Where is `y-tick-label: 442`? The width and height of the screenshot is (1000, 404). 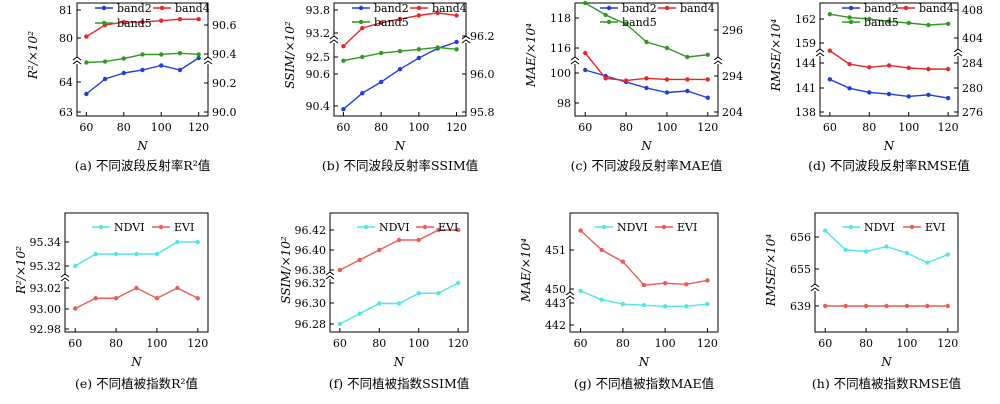 y-tick-label: 442 is located at coordinates (555, 325).